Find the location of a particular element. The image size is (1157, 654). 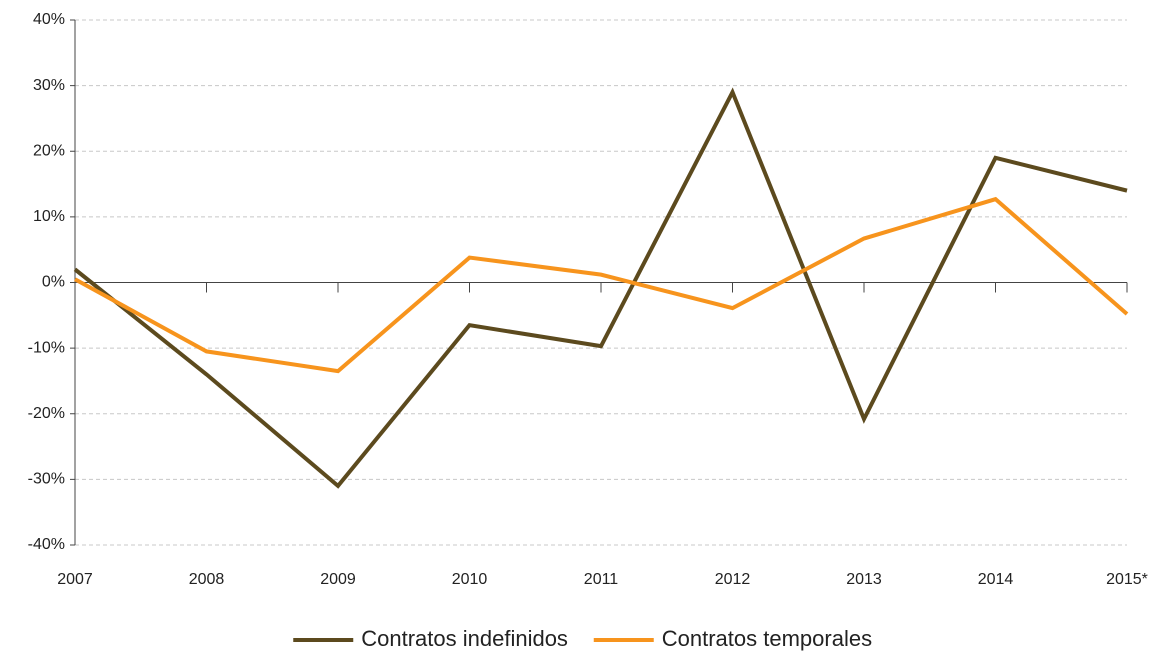

x-tick-label: 2015* is located at coordinates (1127, 579).